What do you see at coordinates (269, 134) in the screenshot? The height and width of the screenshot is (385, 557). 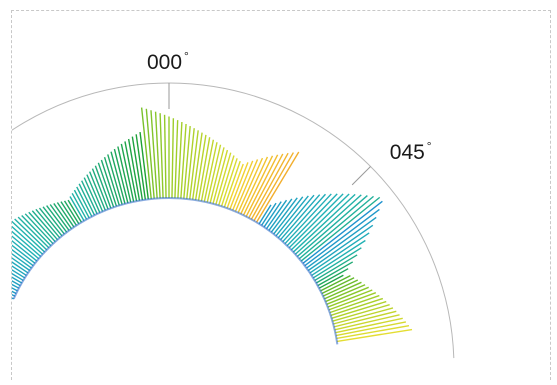 I see `bearing-ticks` at bounding box center [269, 134].